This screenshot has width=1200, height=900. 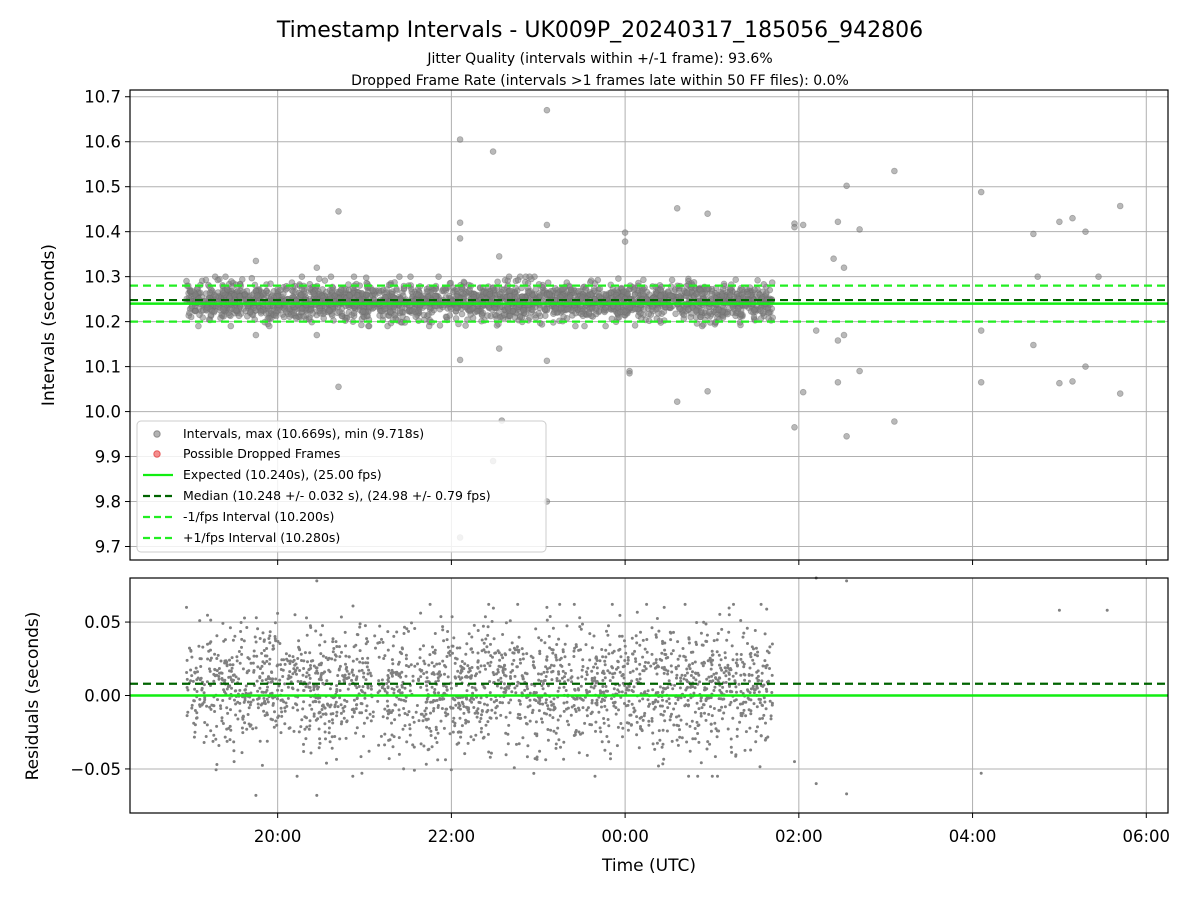 I want to click on intervals-x-ticks, so click(x=712, y=562).